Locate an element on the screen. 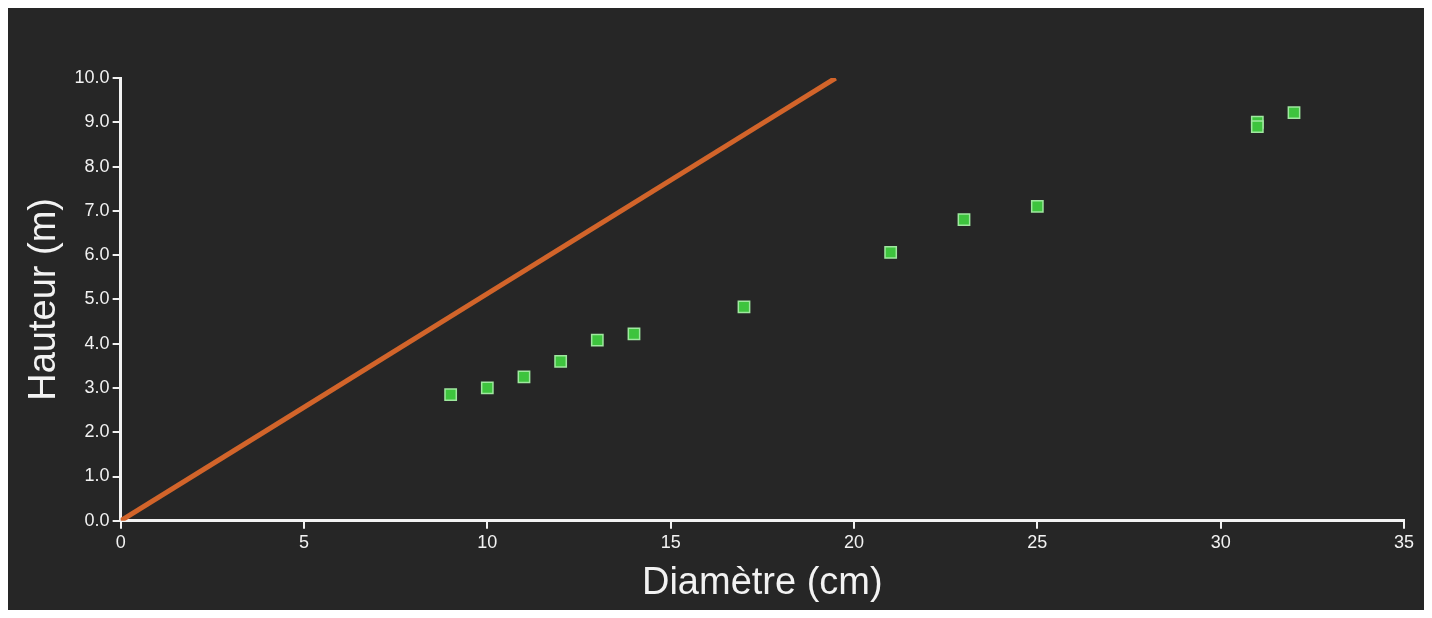  y-tick-label: 3.0 is located at coordinates (97, 386).